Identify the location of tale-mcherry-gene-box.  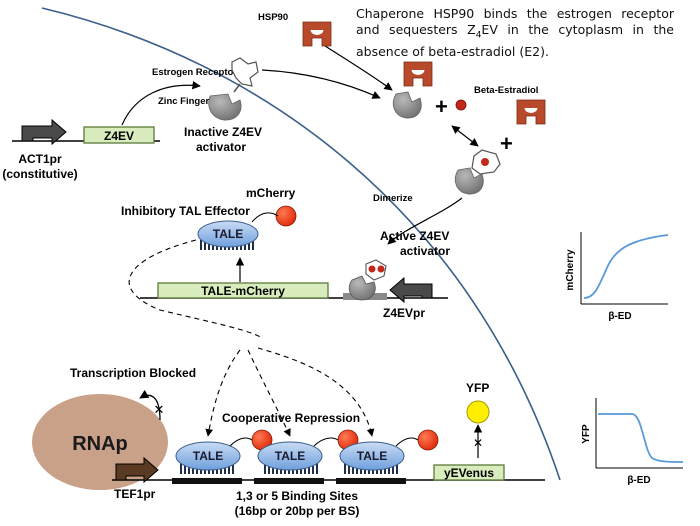
(243, 290).